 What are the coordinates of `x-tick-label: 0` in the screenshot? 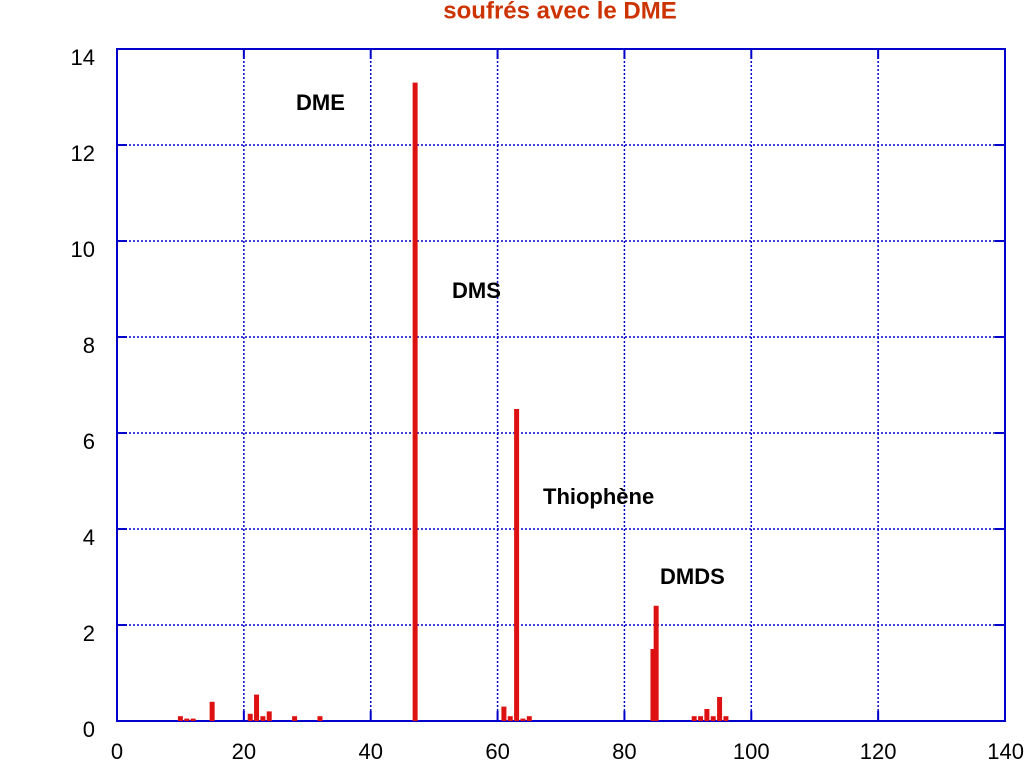 It's located at (117, 751).